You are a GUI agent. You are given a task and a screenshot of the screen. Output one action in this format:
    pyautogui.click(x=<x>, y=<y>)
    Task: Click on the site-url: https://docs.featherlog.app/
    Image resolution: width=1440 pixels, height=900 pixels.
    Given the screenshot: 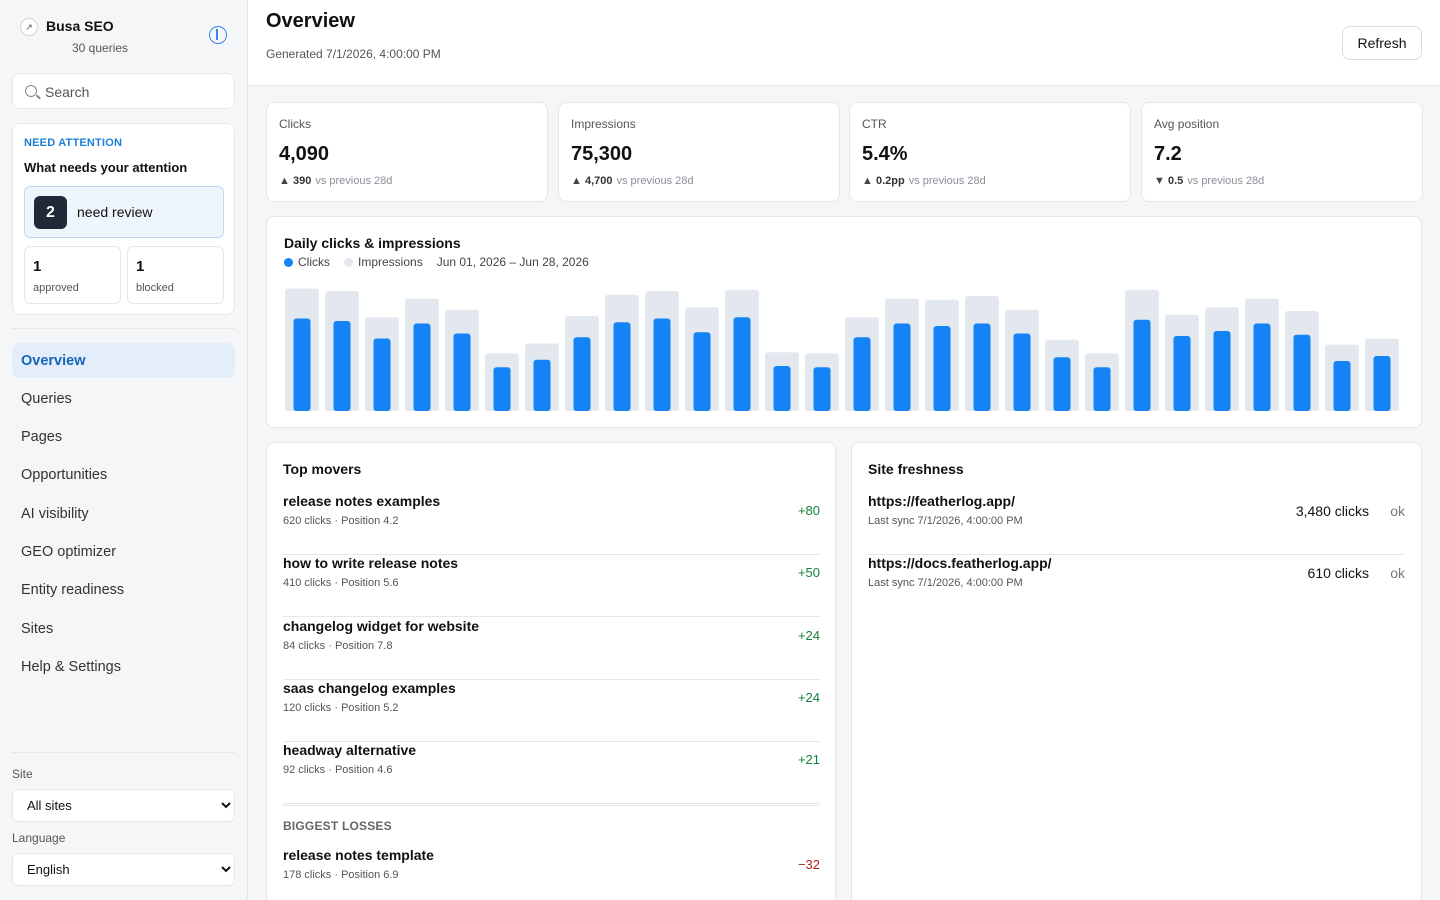 What is the action you would take?
    pyautogui.click(x=960, y=563)
    